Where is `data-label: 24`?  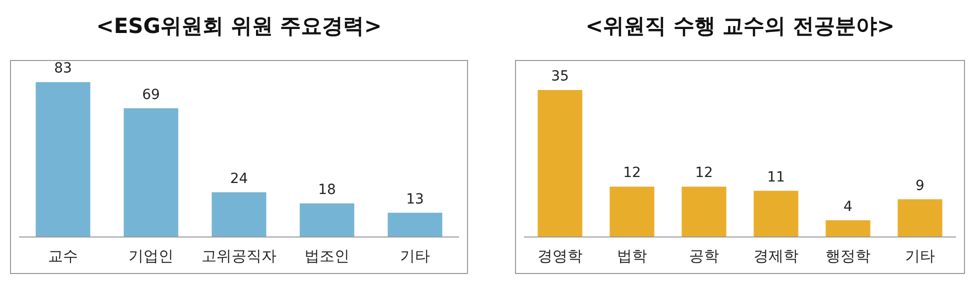 data-label: 24 is located at coordinates (239, 178).